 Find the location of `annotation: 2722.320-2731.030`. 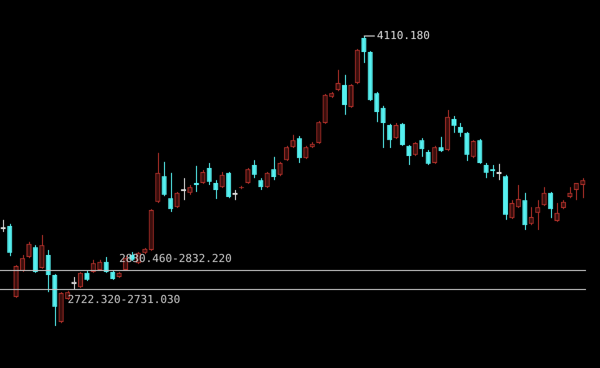

annotation: 2722.320-2731.030 is located at coordinates (124, 299).